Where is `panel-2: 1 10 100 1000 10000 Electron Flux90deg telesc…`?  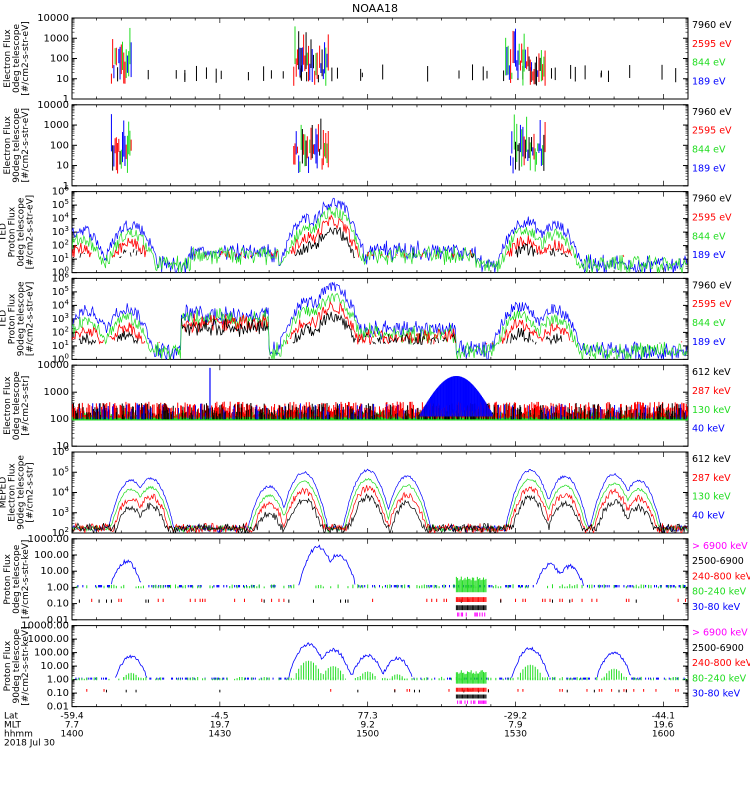 panel-2: 1 10 100 1000 10000 Electron Flux90deg telesc… is located at coordinates (367, 146).